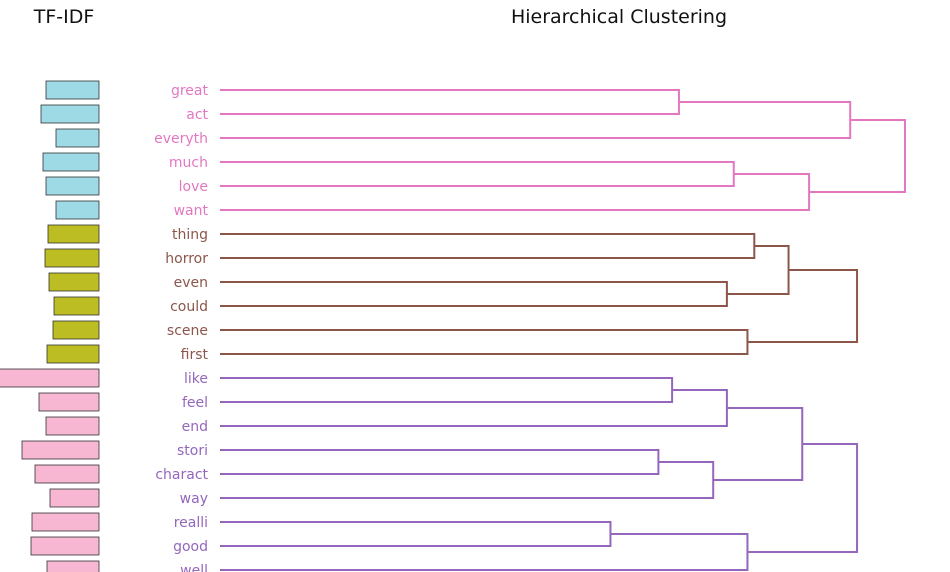 The image size is (950, 572). Describe the element at coordinates (77, 138) in the screenshot. I see `tfidf-bar-everyth` at that location.